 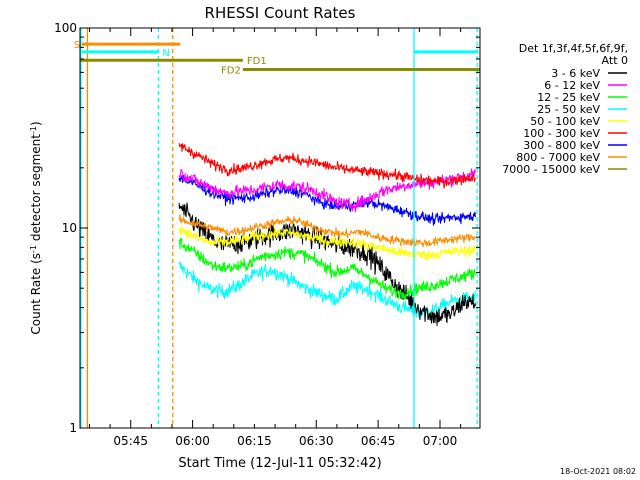 I want to click on y-tick-label: 100, so click(x=65, y=28).